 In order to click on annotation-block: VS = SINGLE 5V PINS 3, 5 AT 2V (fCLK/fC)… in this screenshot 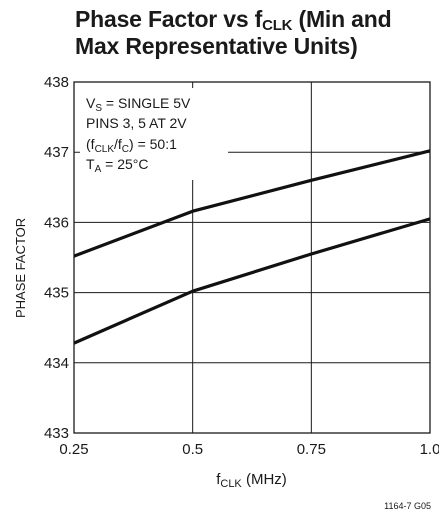, I will do `click(138, 135)`.